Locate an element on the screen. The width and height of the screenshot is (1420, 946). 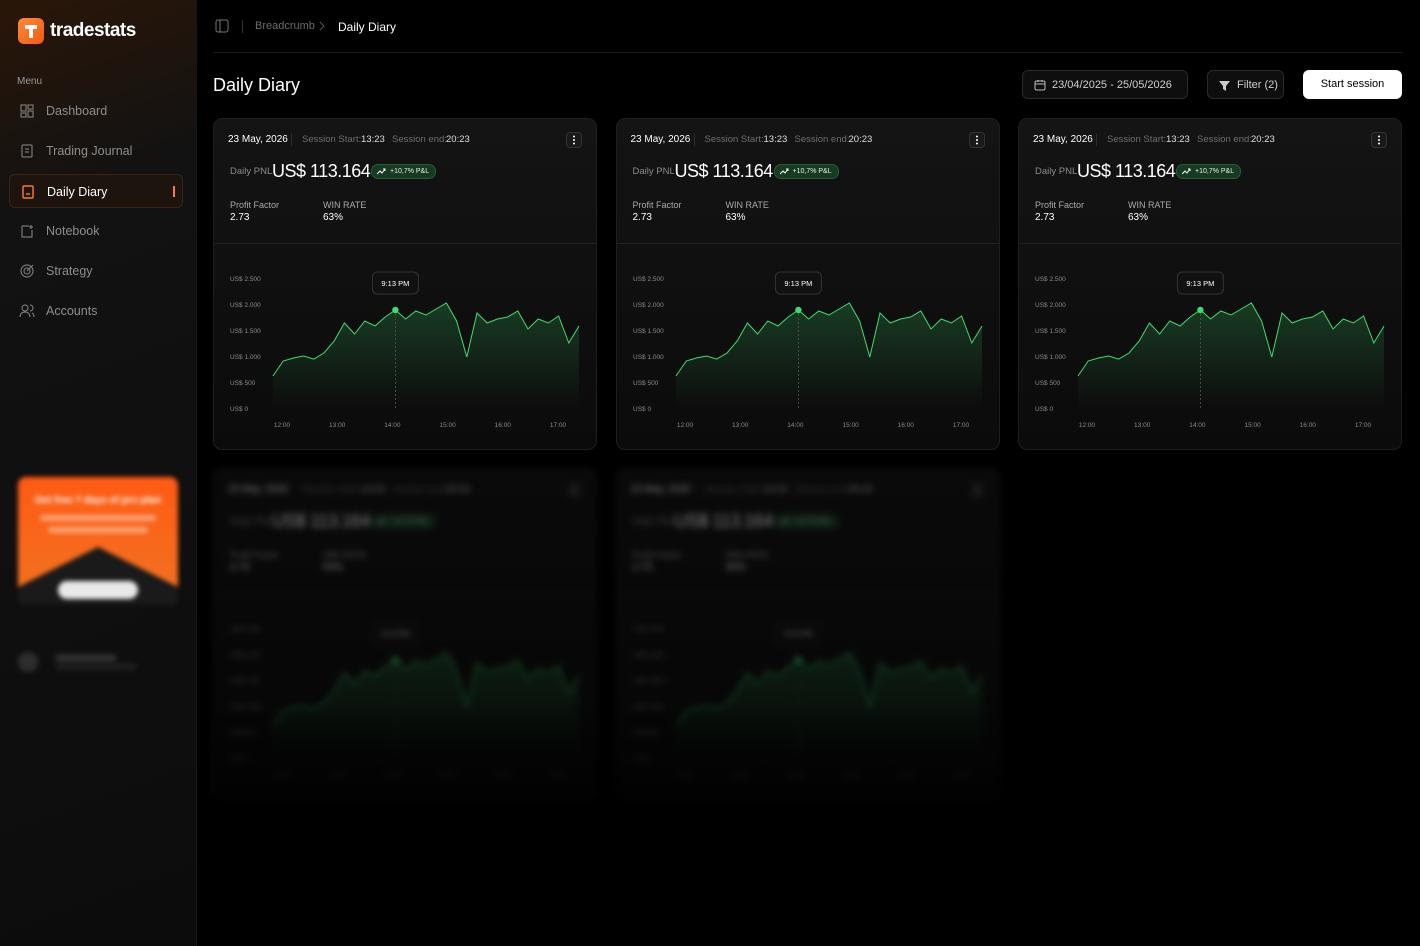
button-label: Start session is located at coordinates (1352, 84).